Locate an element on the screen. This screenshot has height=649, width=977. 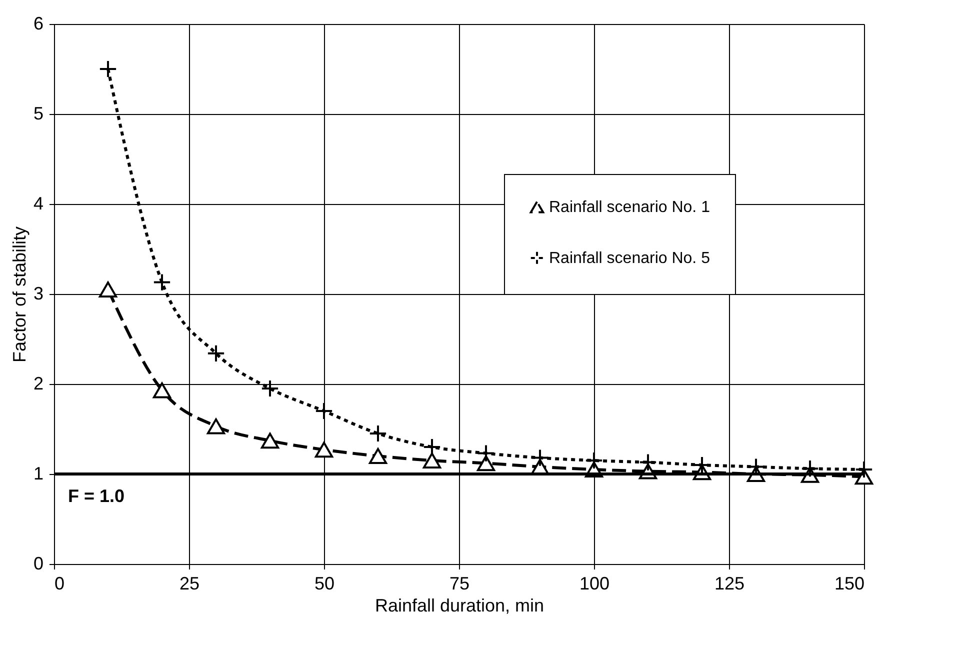
y-tick-label: 6 is located at coordinates (38, 24).